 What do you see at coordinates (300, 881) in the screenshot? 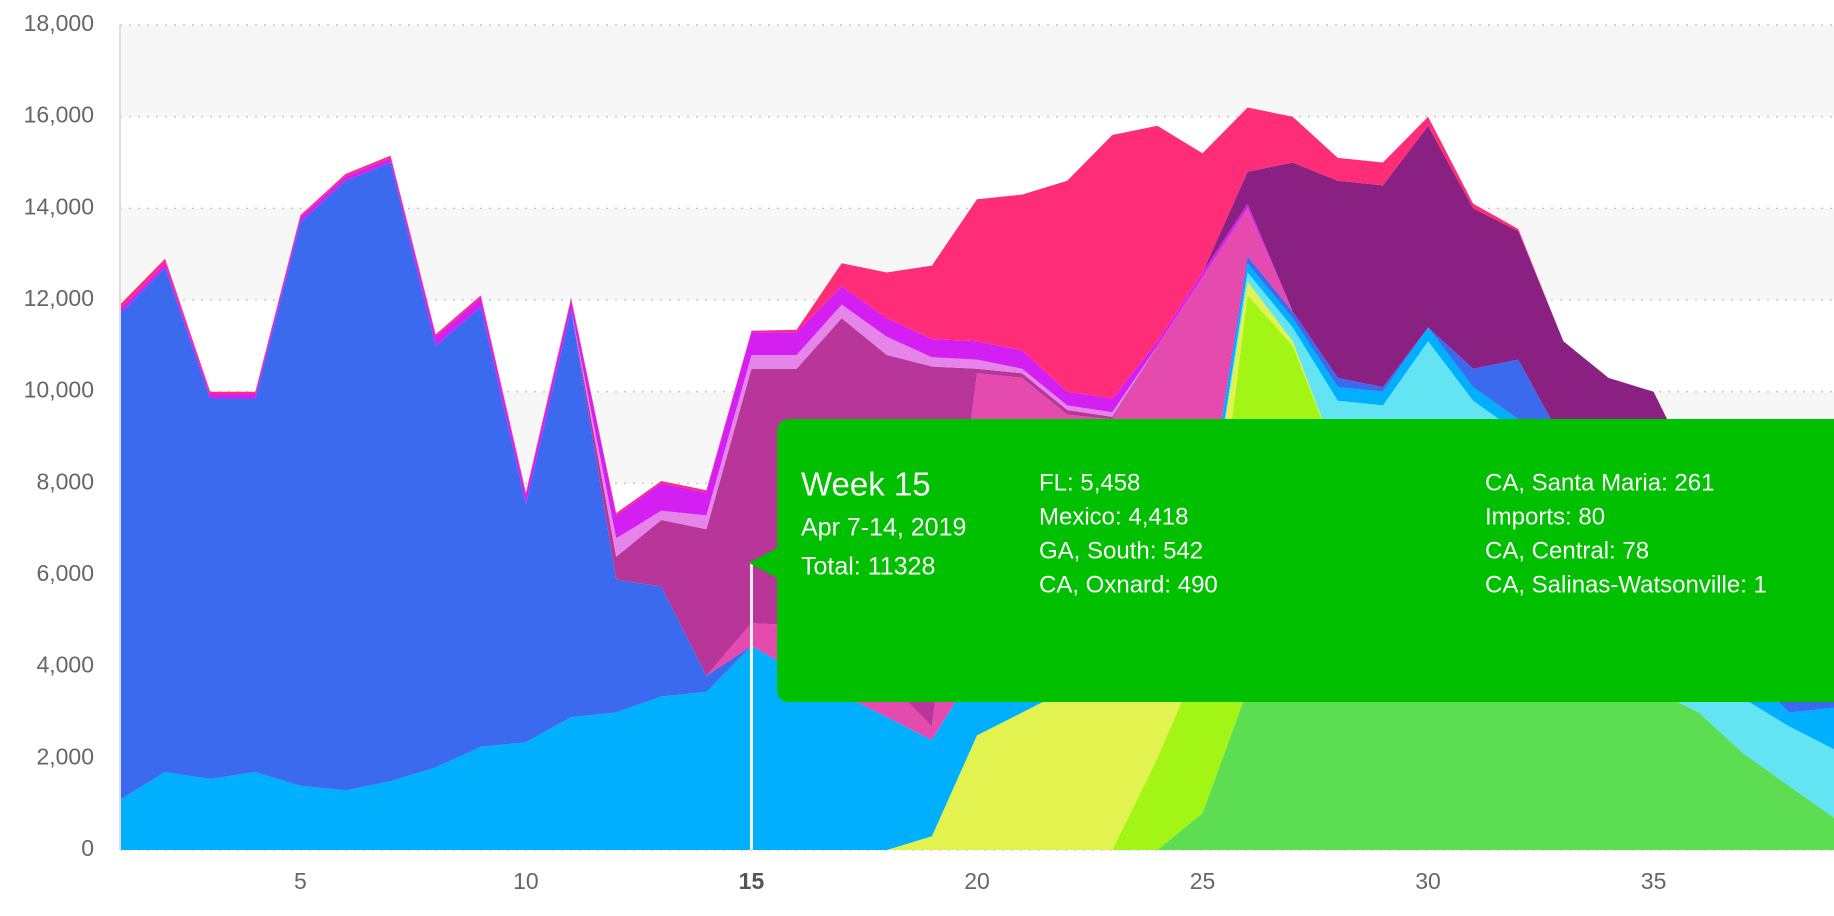
I see `x-tick-label: 5` at bounding box center [300, 881].